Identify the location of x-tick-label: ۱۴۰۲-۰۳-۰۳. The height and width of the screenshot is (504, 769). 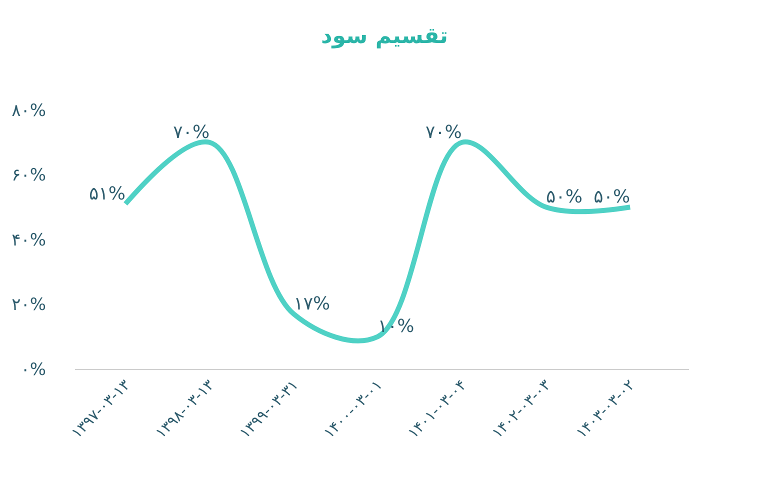
(521, 409).